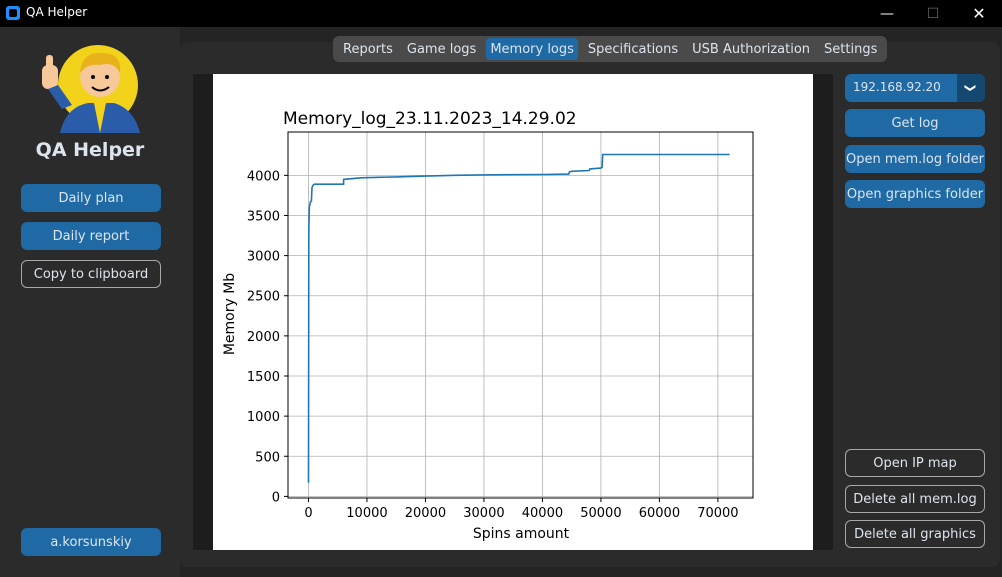  I want to click on x-axis-label: Spins amount, so click(521, 534).